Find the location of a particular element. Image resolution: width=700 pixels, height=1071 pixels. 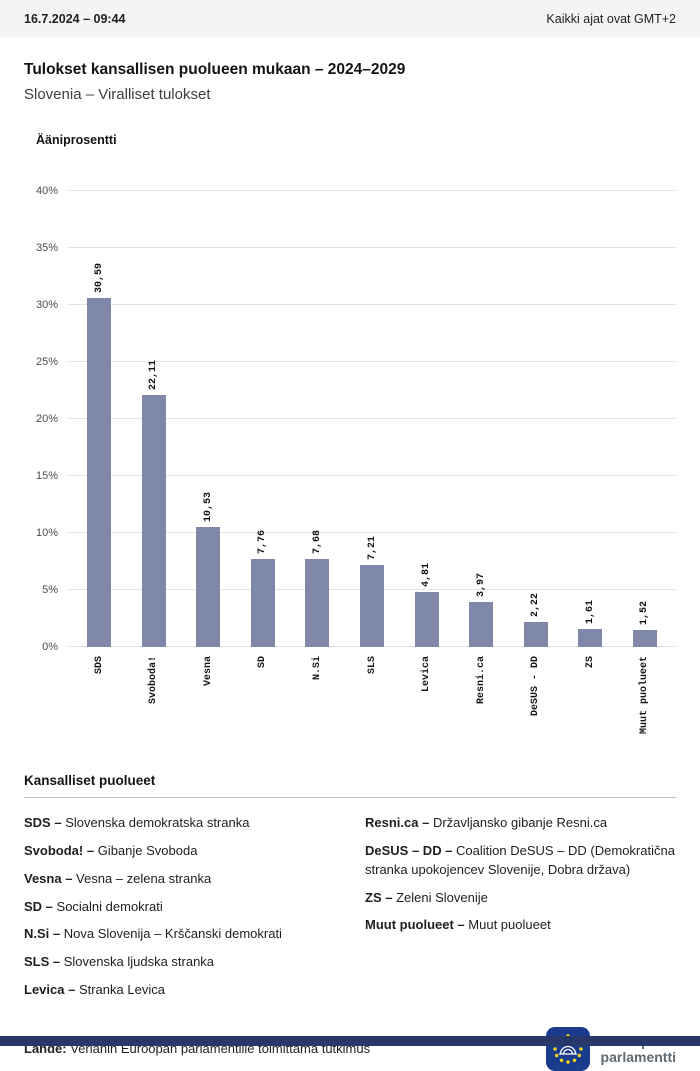

bar-value-label: 1,52 is located at coordinates (645, 612).